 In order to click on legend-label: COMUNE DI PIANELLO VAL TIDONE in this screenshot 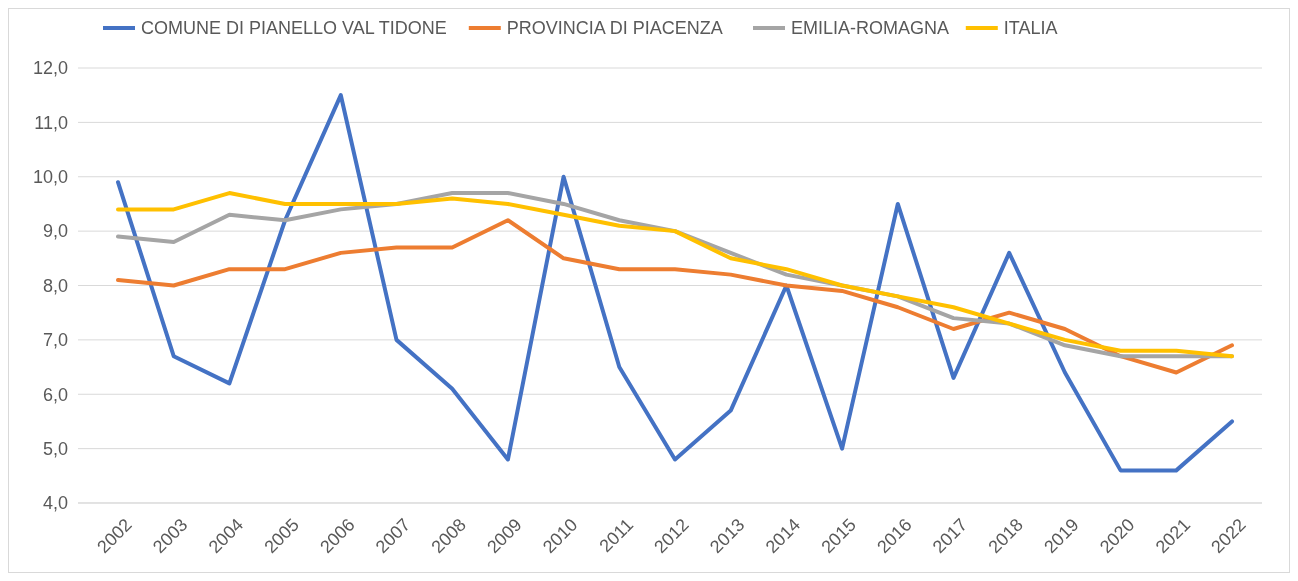, I will do `click(294, 28)`.